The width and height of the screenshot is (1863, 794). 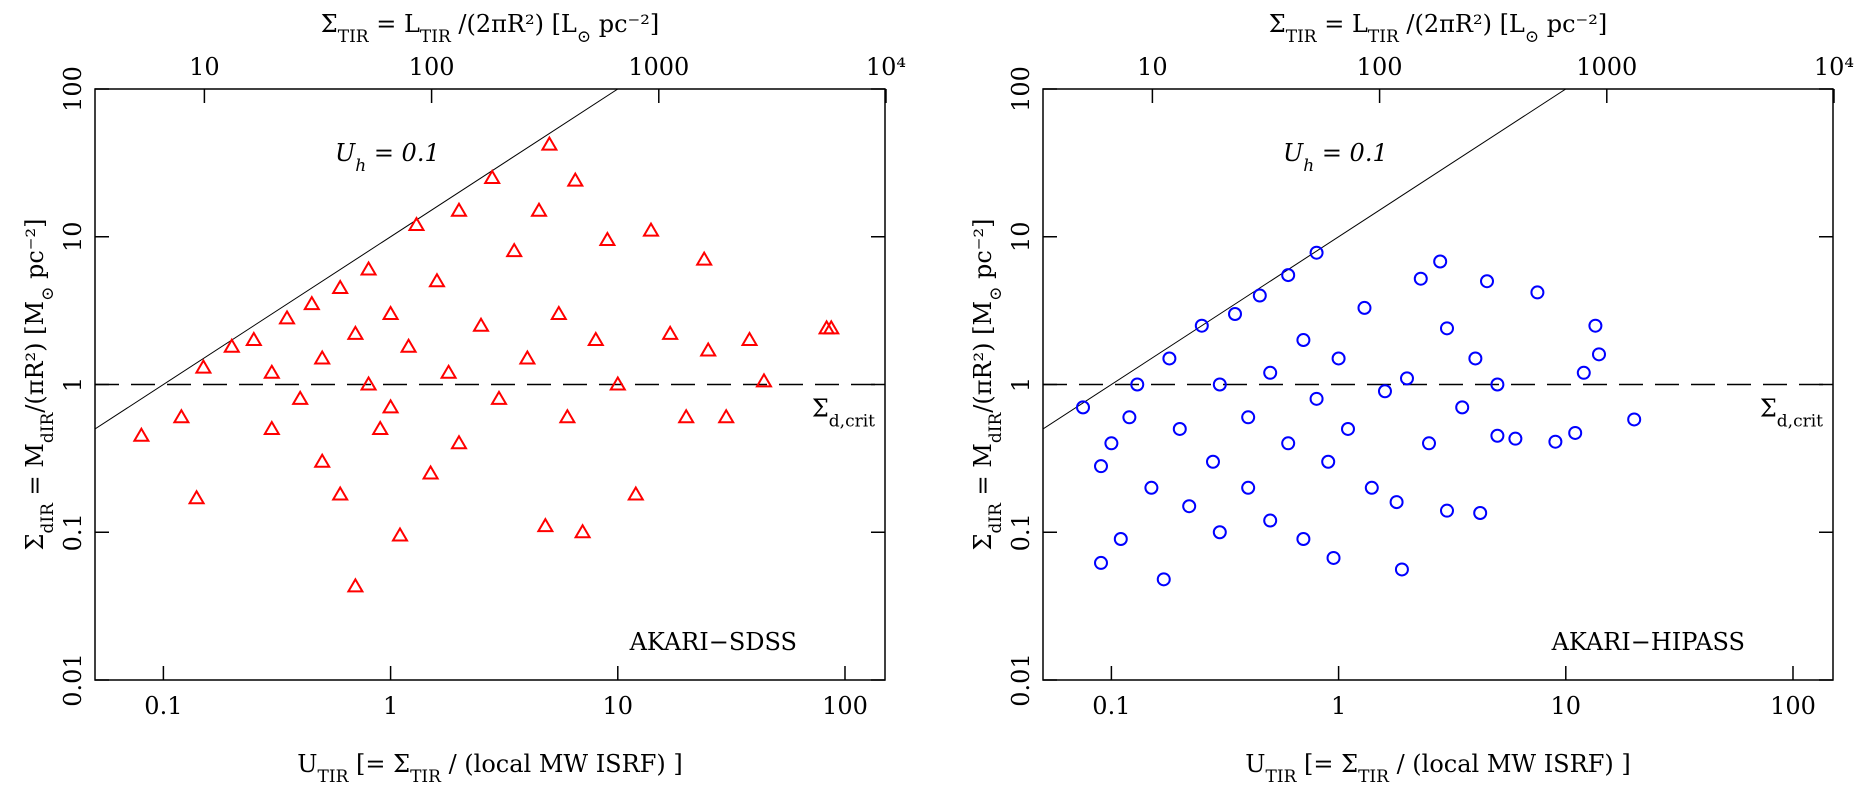 I want to click on hline-label: Σd,crit, so click(x=843, y=413).